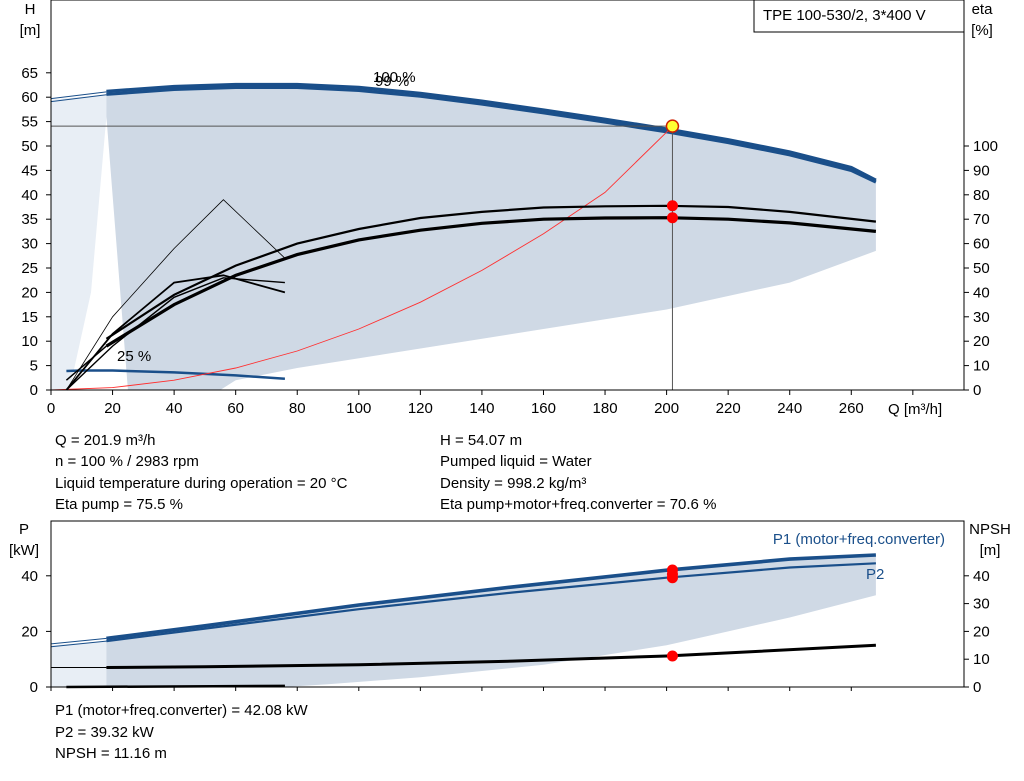  I want to click on eta-tick-label: 80, so click(981, 195).